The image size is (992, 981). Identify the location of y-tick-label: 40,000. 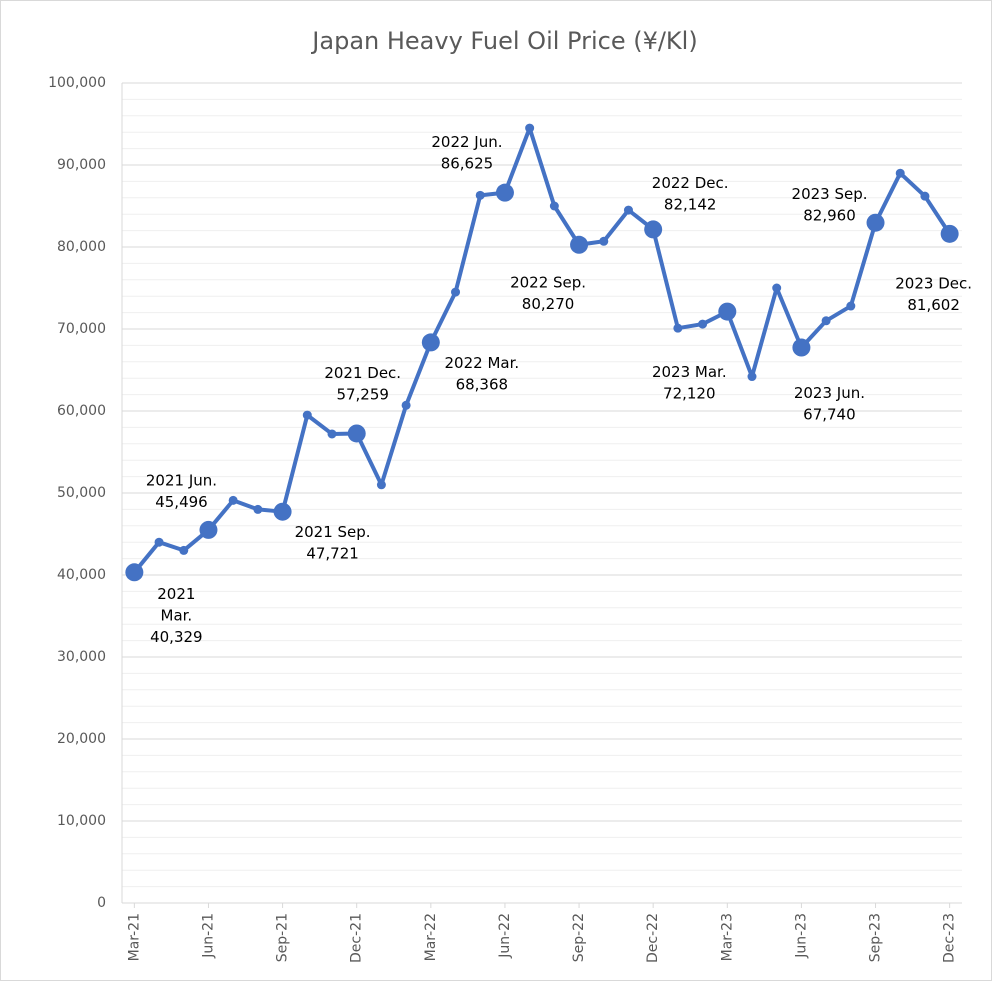
(81, 575).